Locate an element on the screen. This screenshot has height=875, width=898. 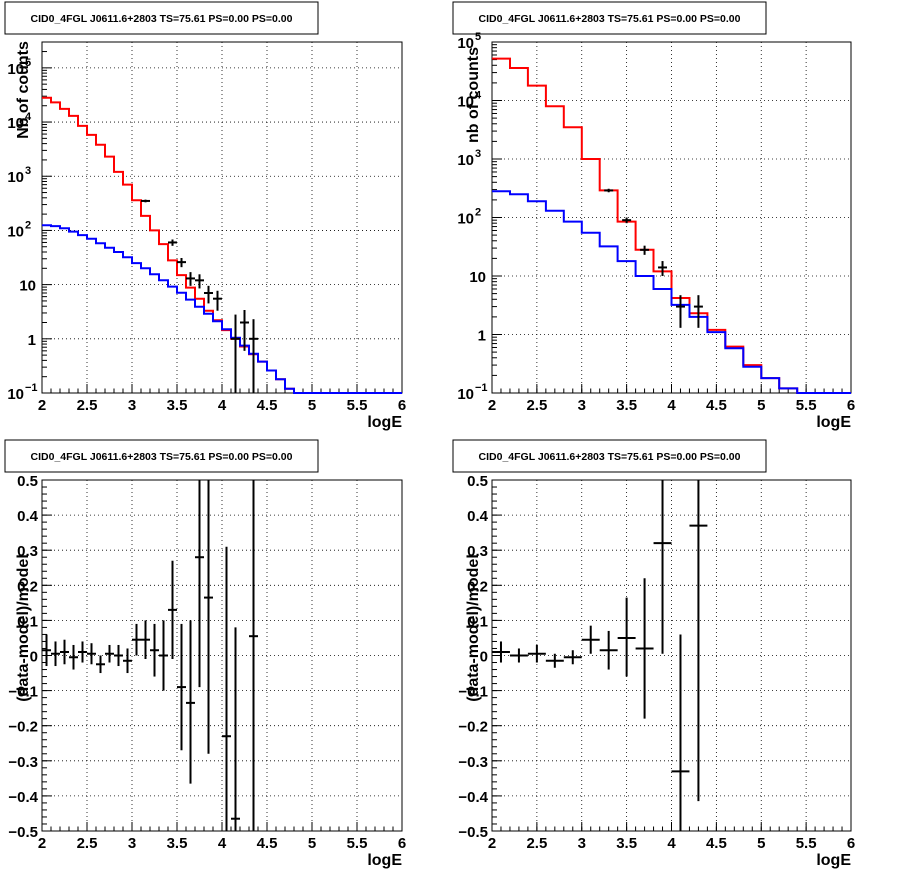
y-axis-label: (data-model)/model is located at coordinates (23, 628).